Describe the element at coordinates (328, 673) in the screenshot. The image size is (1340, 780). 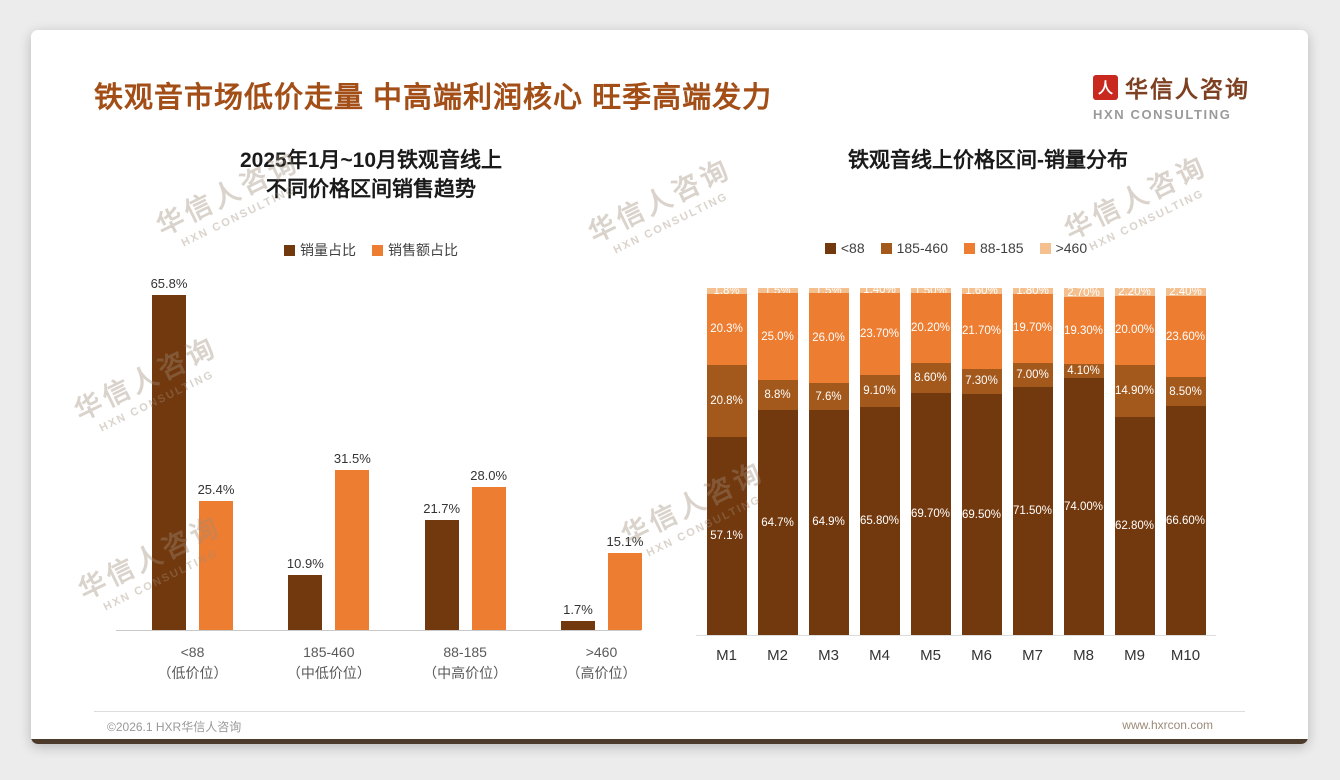
I see `category-label-line2: （中低价位）` at that location.